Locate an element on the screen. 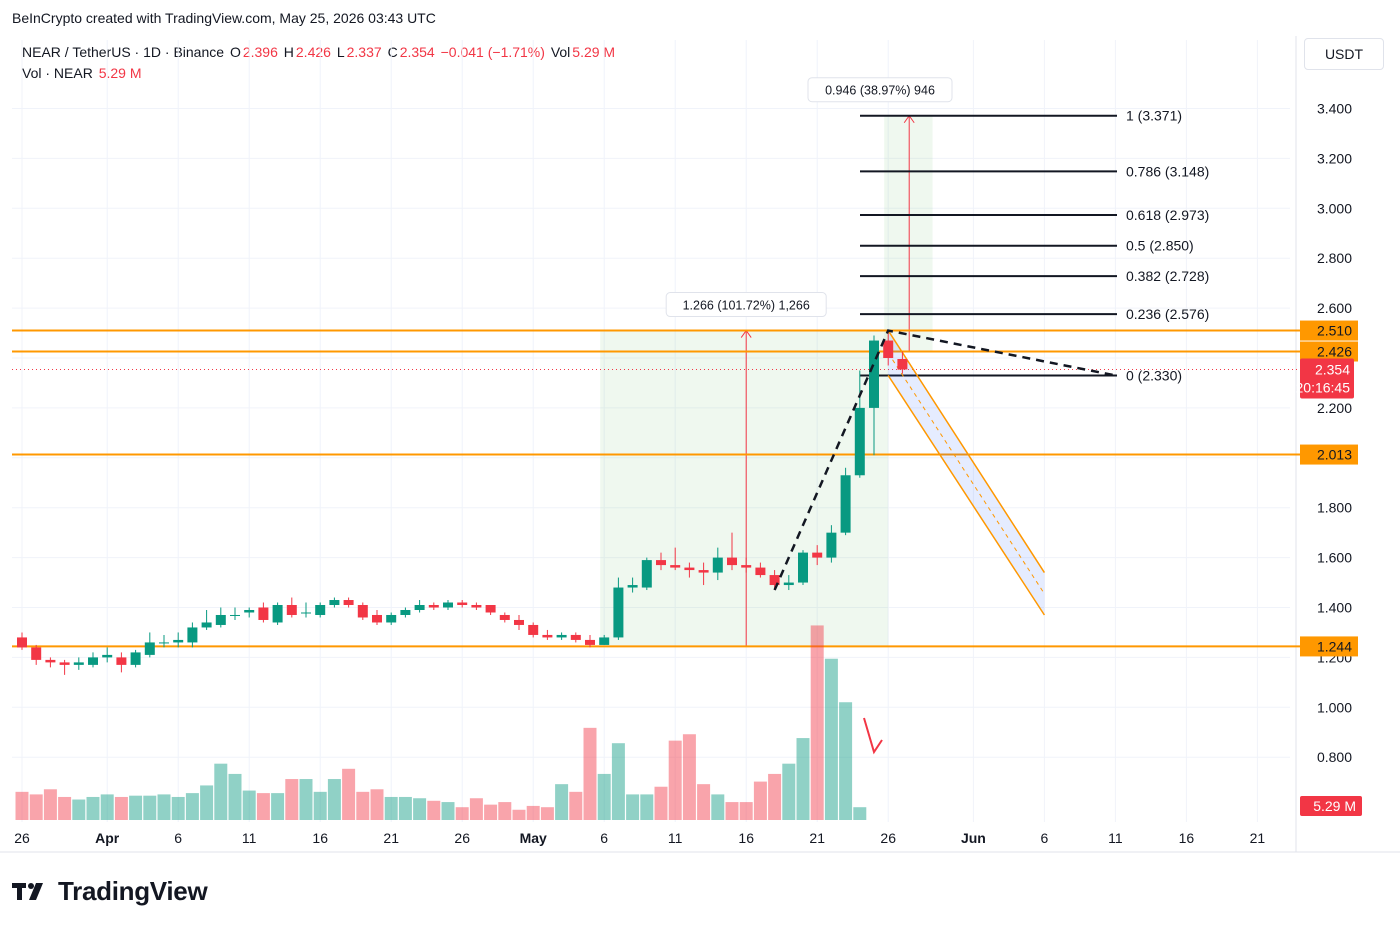  level-tag-label: 2.510 is located at coordinates (1334, 331).